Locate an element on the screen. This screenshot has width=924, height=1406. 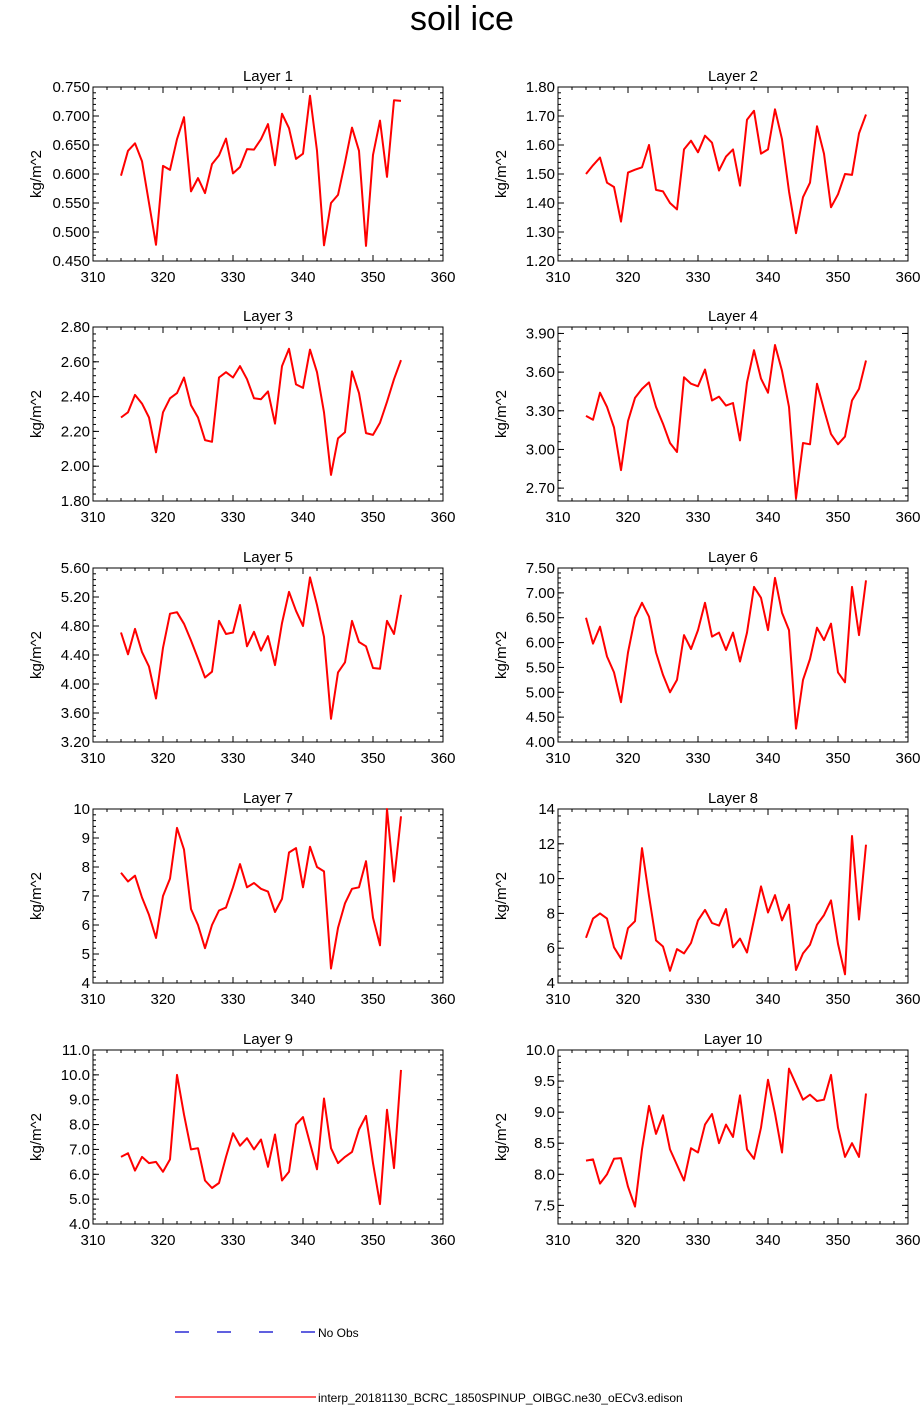
y-tick-label: 1.40 is located at coordinates (540, 203).